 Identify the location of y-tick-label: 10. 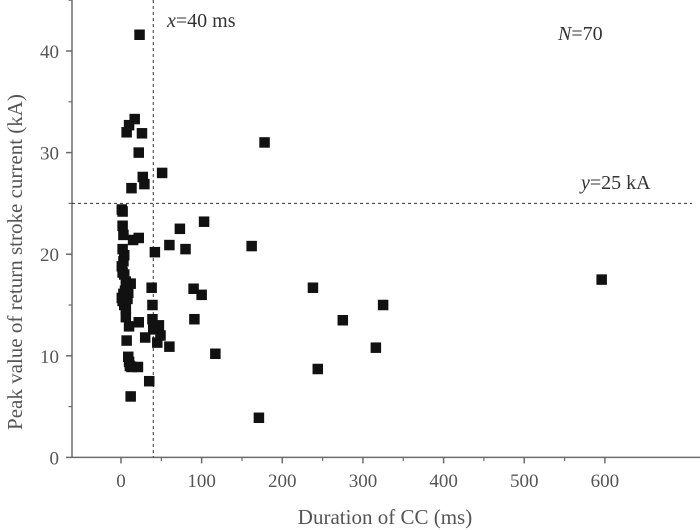
(49, 357).